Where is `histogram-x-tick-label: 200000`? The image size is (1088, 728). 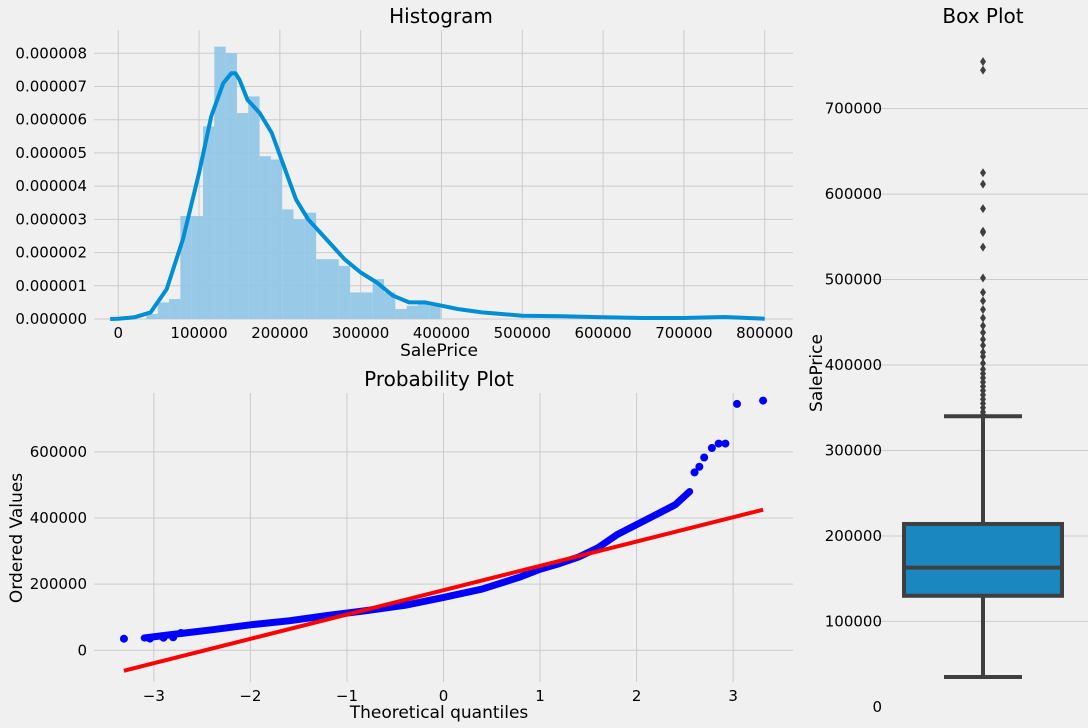 histogram-x-tick-label: 200000 is located at coordinates (279, 333).